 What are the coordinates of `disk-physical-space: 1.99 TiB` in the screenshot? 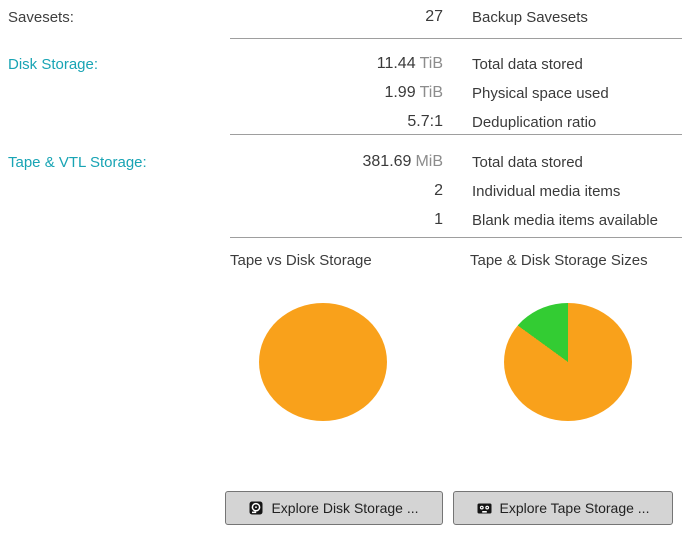 It's located at (336, 93).